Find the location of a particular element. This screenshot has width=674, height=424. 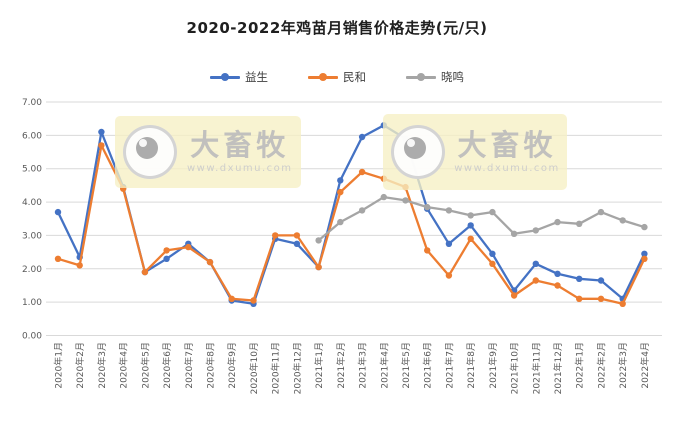

svg-text: 7.00 is located at coordinates (32, 103).